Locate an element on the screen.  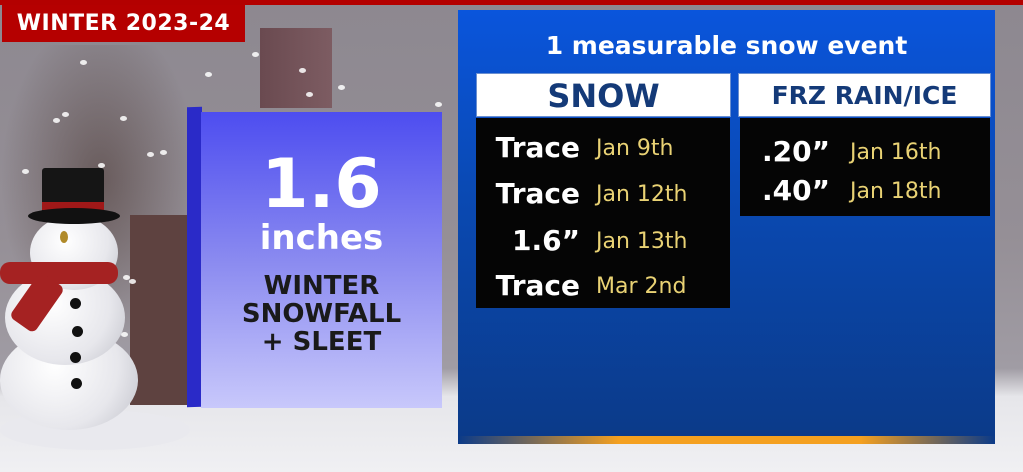
table-row: Trace Jan 9th is located at coordinates (603, 148).